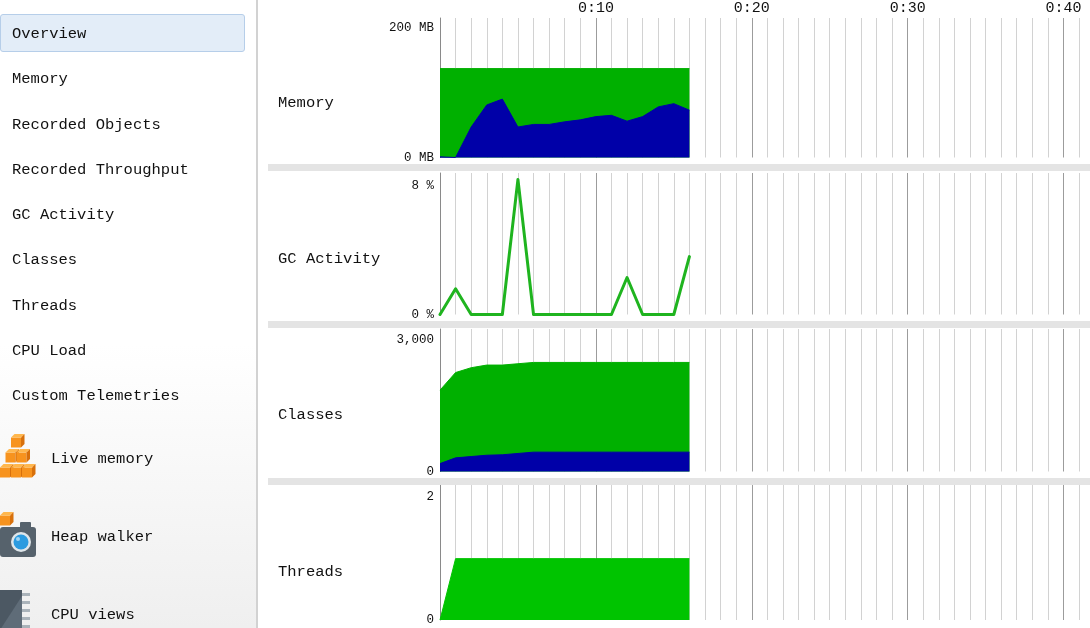 The image size is (1090, 628). Describe the element at coordinates (419, 157) in the screenshot. I see `y-tick-label: 0 MB` at that location.